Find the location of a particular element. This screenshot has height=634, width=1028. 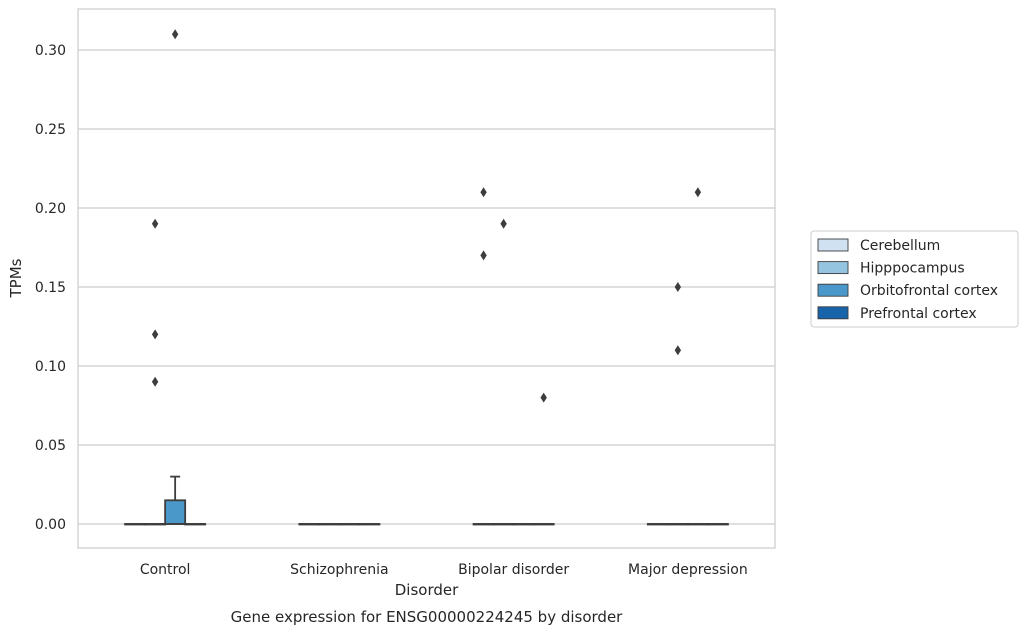

y-tick-label: 0.25 is located at coordinates (50, 130).